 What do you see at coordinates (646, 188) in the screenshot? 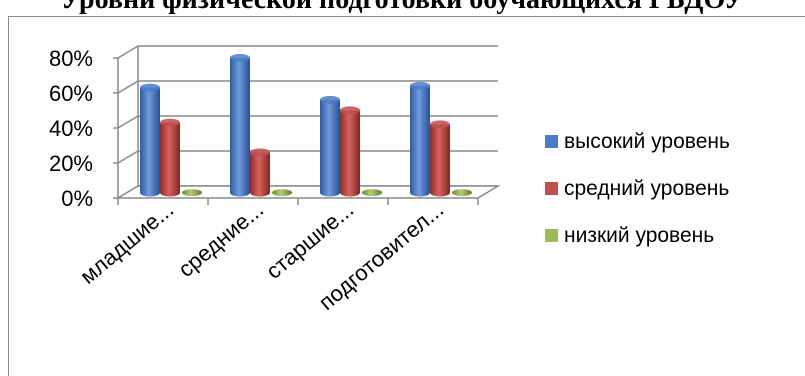
I see `legend-label: средний уровень` at bounding box center [646, 188].